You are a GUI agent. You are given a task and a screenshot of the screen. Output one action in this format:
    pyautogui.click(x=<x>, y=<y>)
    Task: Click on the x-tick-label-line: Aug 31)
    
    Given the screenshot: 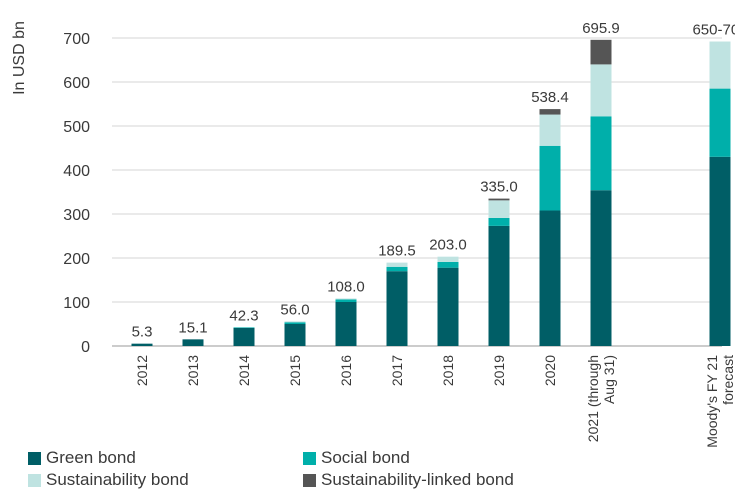 What is the action you would take?
    pyautogui.click(x=609, y=379)
    